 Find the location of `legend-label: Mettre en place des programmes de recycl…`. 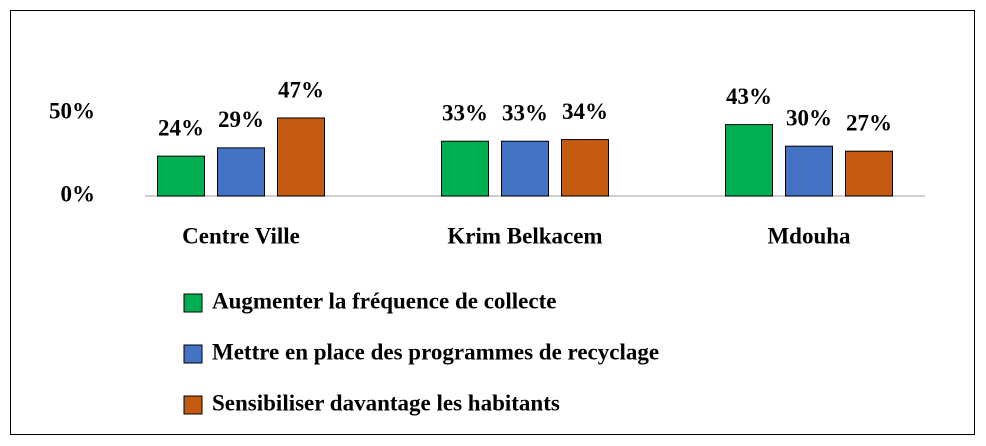

legend-label: Mettre en place des programmes de recycl… is located at coordinates (435, 351).